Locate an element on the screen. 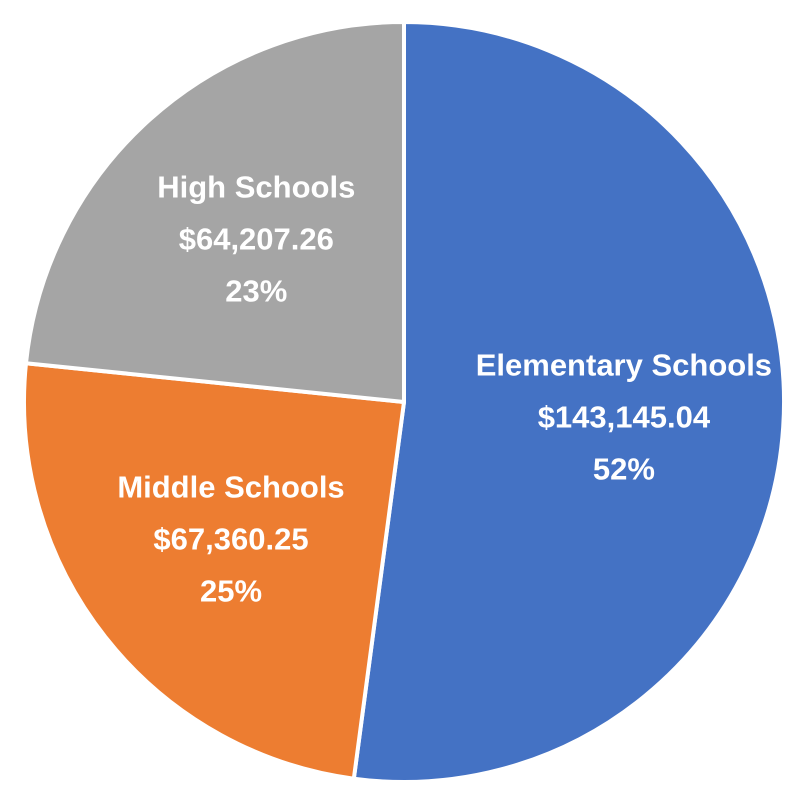  label-value-high-schools: $64,207.26 is located at coordinates (256, 238).